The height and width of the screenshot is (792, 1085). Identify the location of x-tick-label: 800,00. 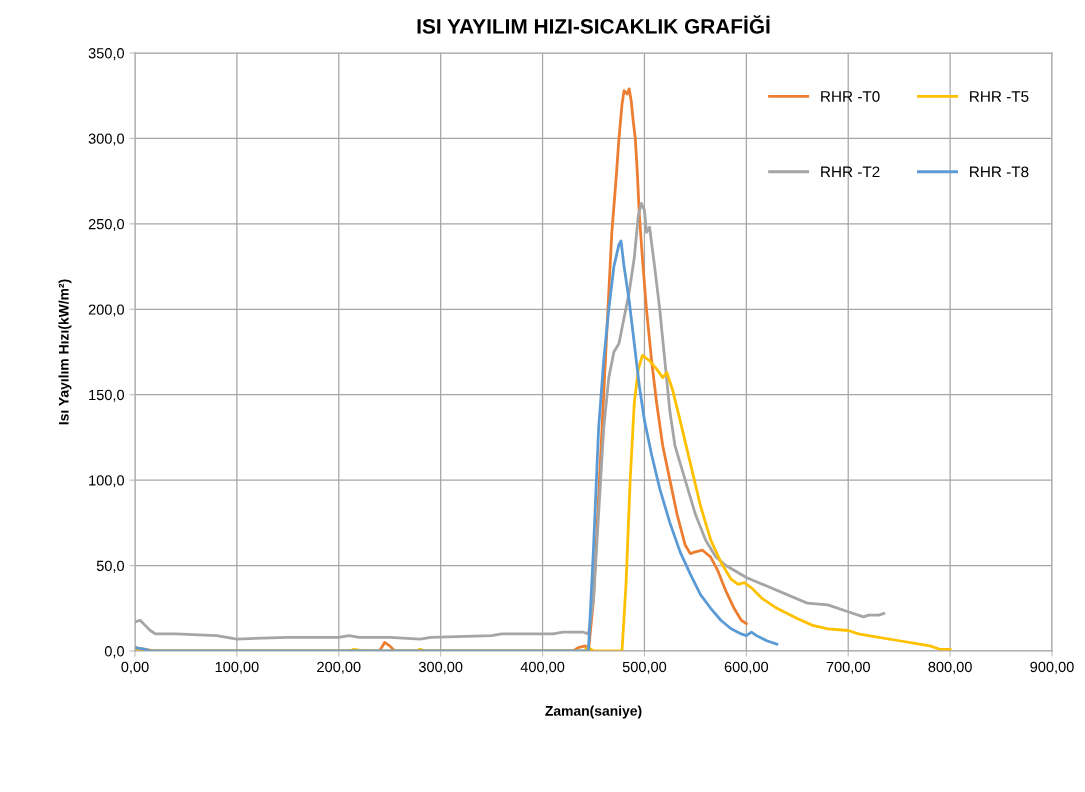
(950, 667).